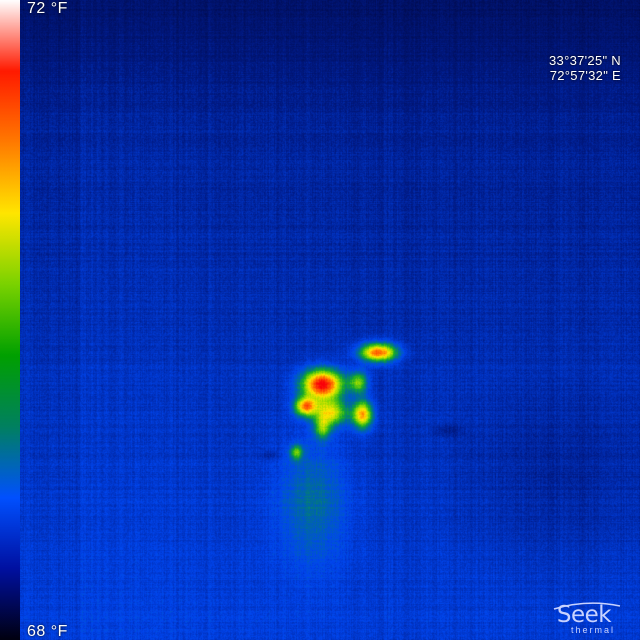 This screenshot has width=640, height=640. I want to click on gps-coordinates: 33°37'25" N 72°57'32" E, so click(585, 68).